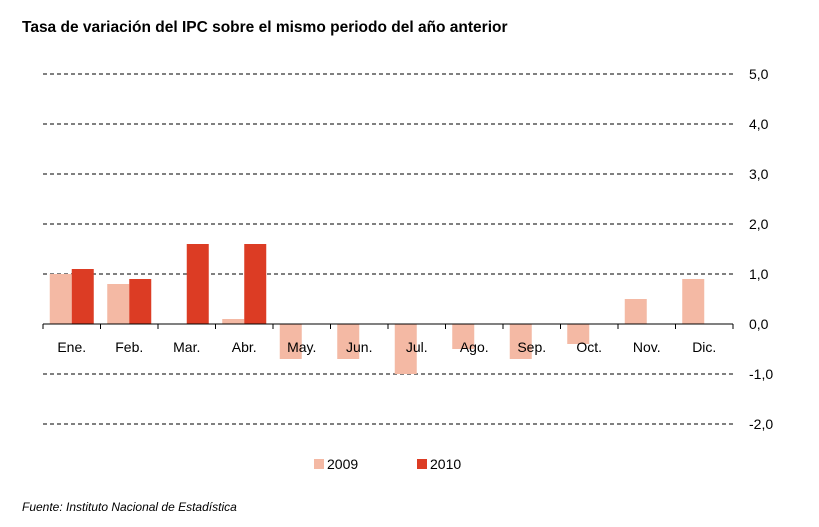 The width and height of the screenshot is (819, 527). Describe the element at coordinates (647, 347) in the screenshot. I see `x-tick-label: Nov.` at that location.